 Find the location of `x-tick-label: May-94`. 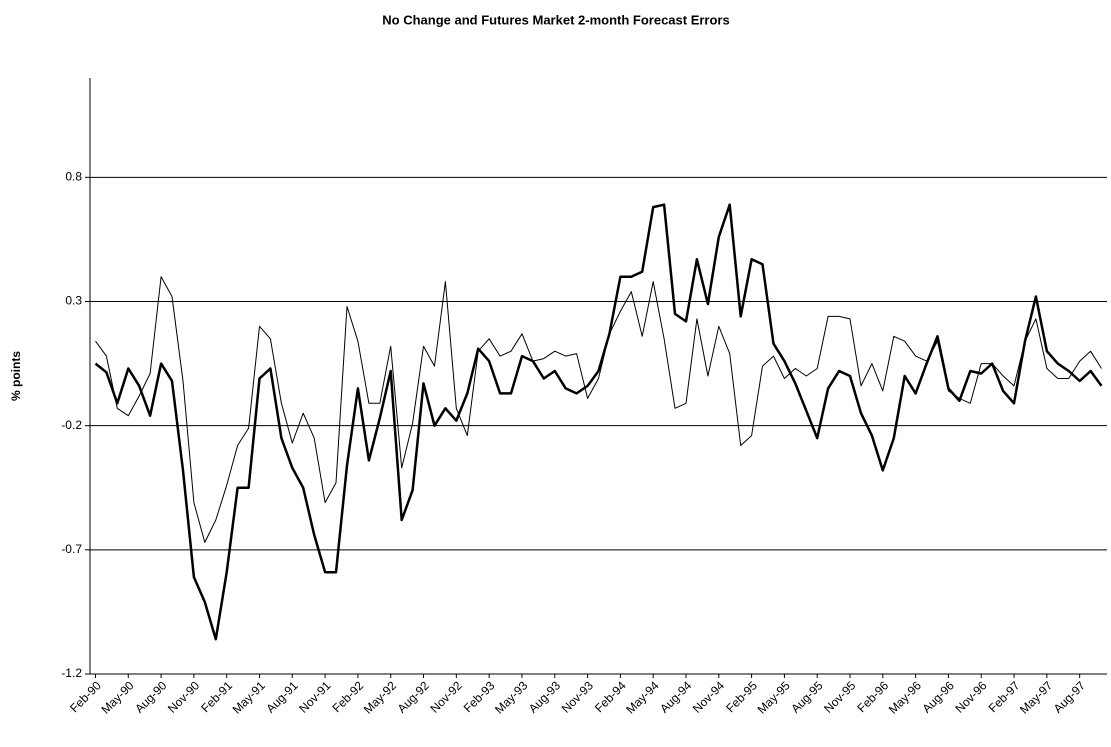

x-tick-label: May-94 is located at coordinates (642, 697).